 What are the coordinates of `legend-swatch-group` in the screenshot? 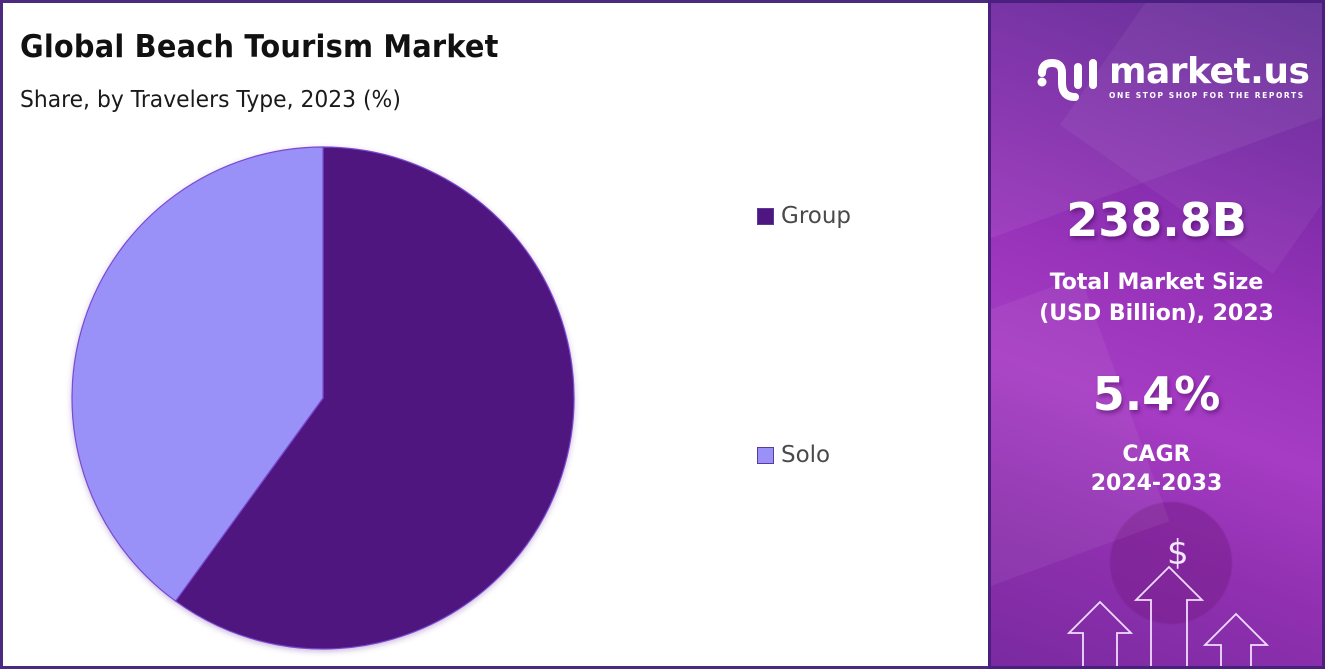 It's located at (765, 216).